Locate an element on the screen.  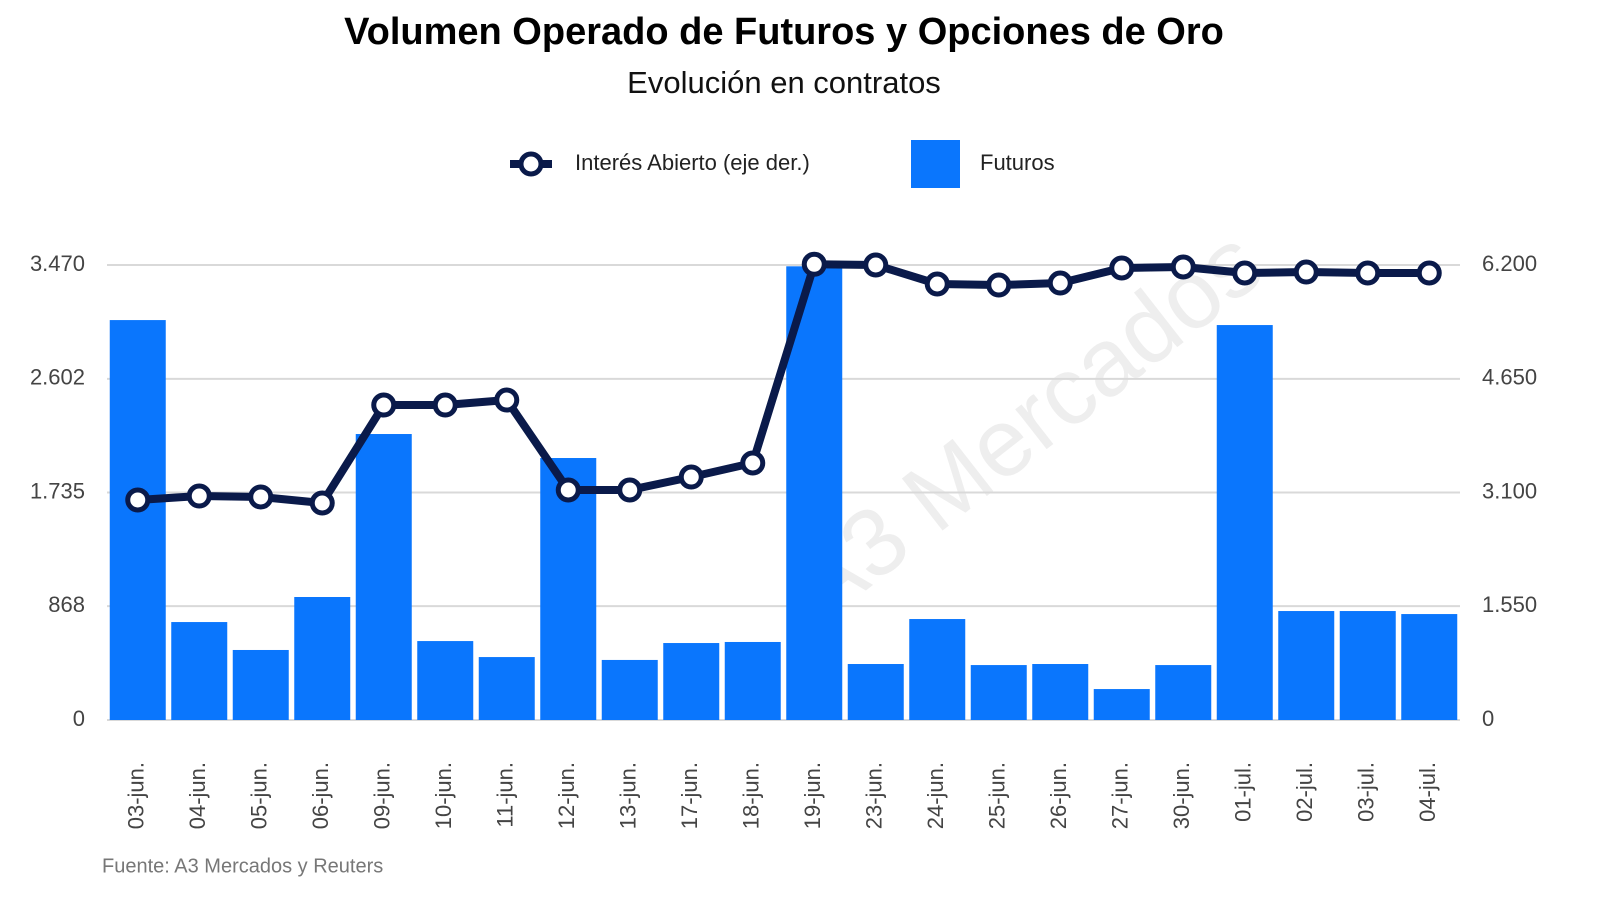
legend-label: Futuros is located at coordinates (1017, 162).